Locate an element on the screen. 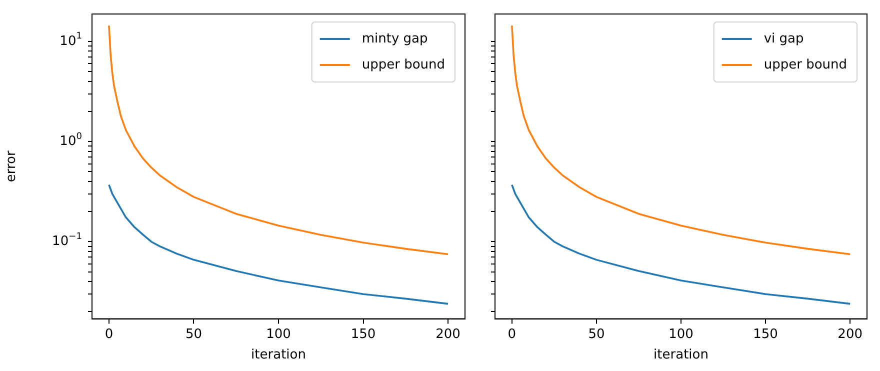  legend-label: minty gap is located at coordinates (395, 38).